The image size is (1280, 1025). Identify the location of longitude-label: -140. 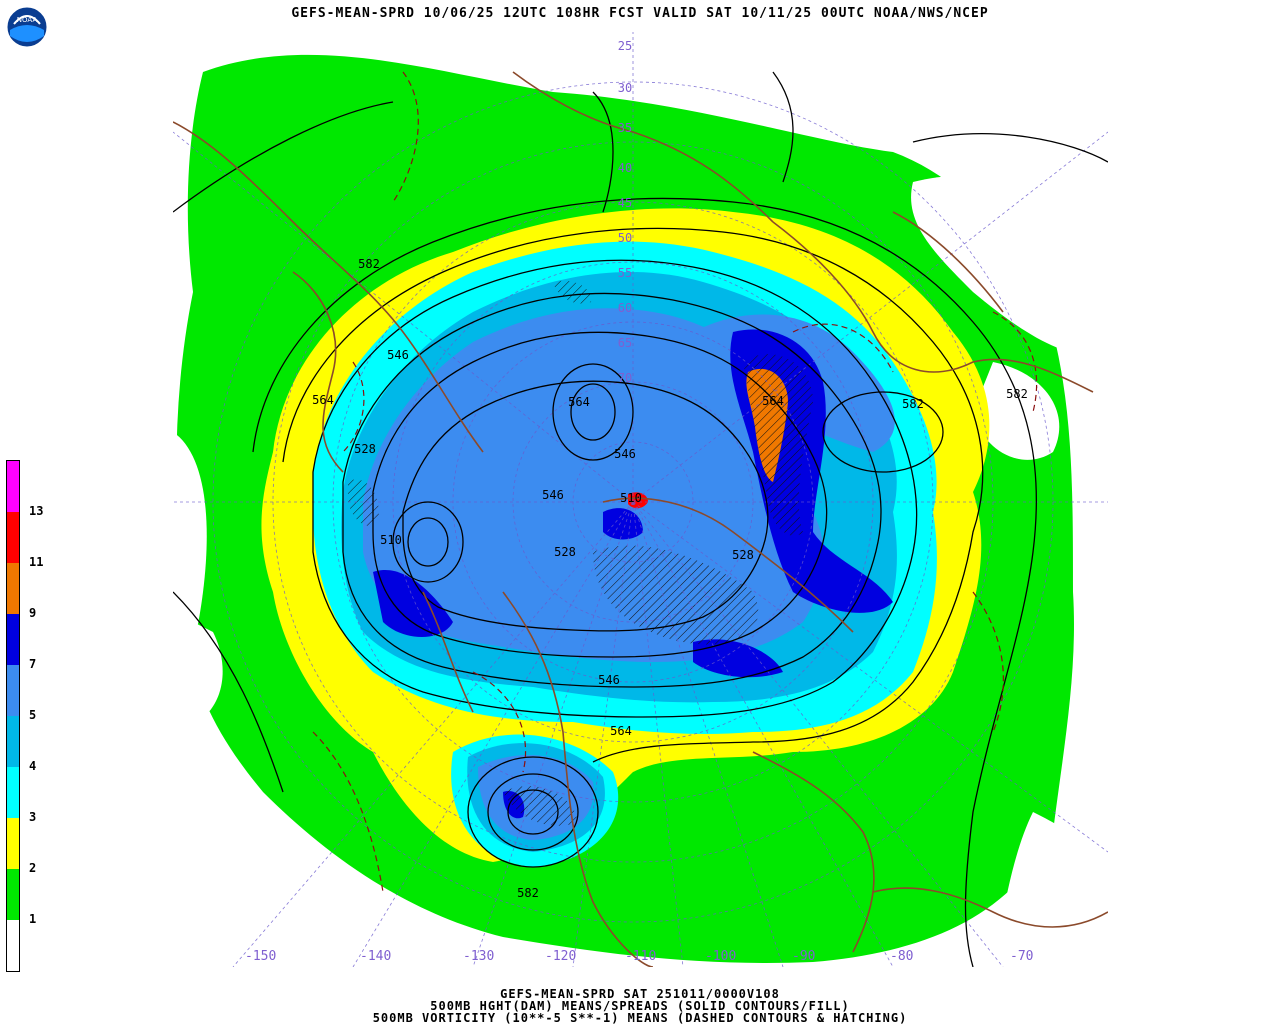
(376, 956).